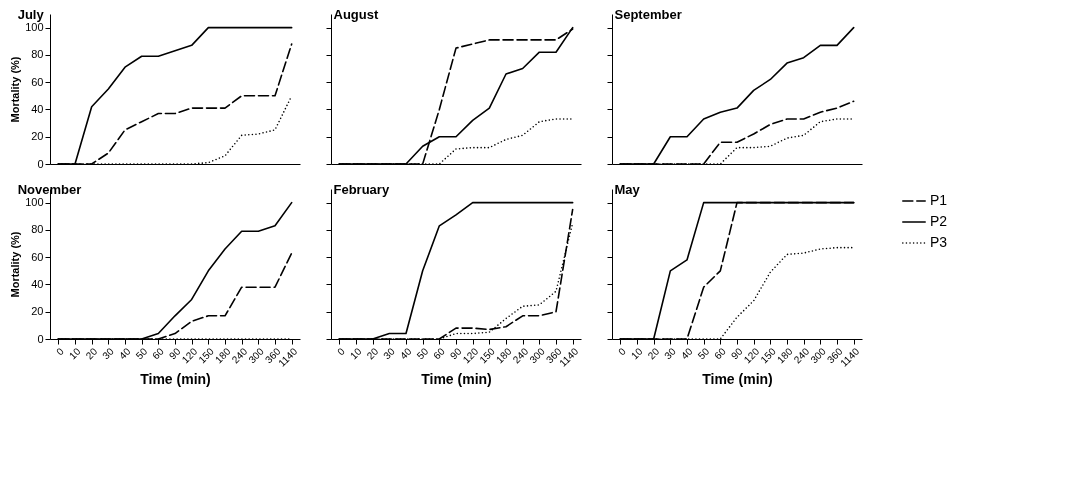  Describe the element at coordinates (648, 14) in the screenshot. I see `chart-title: September` at that location.